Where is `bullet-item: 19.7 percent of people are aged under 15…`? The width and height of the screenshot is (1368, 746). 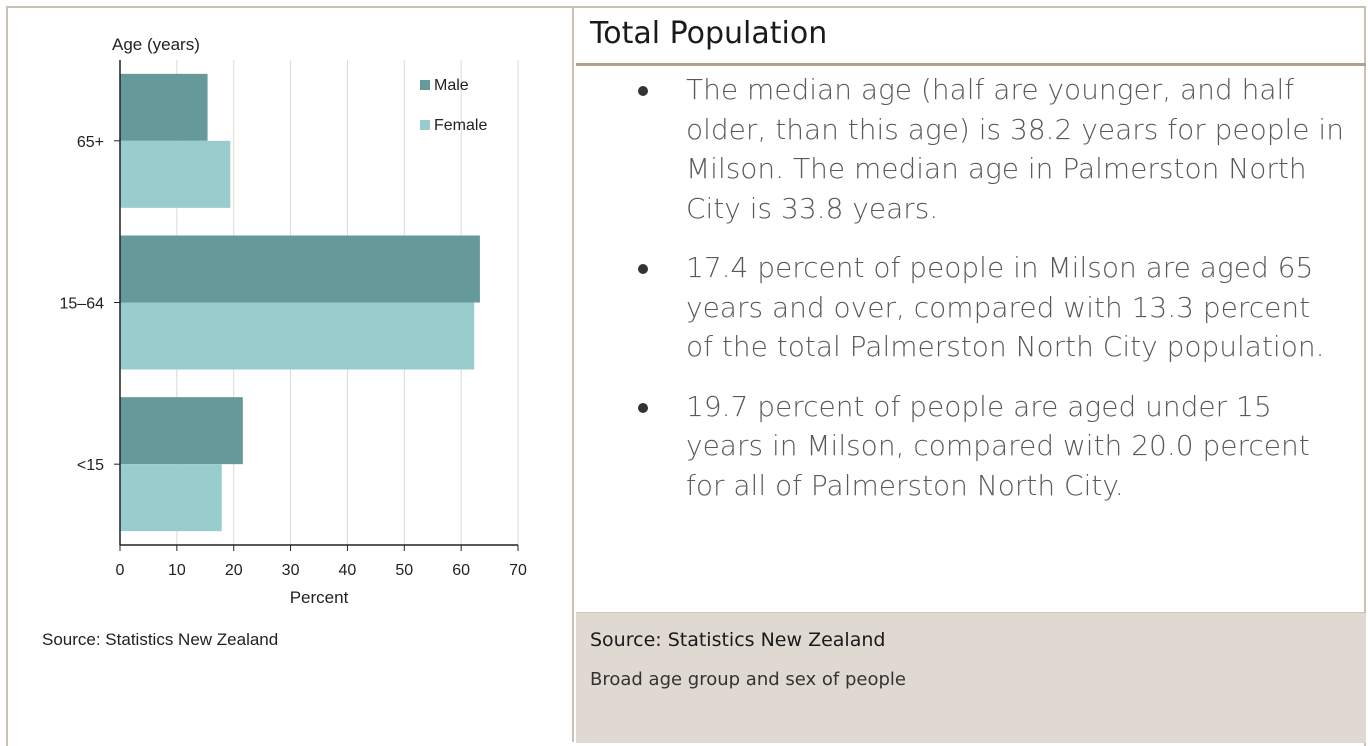
bullet-item: 19.7 percent of people are aged under 15… is located at coordinates (989, 446).